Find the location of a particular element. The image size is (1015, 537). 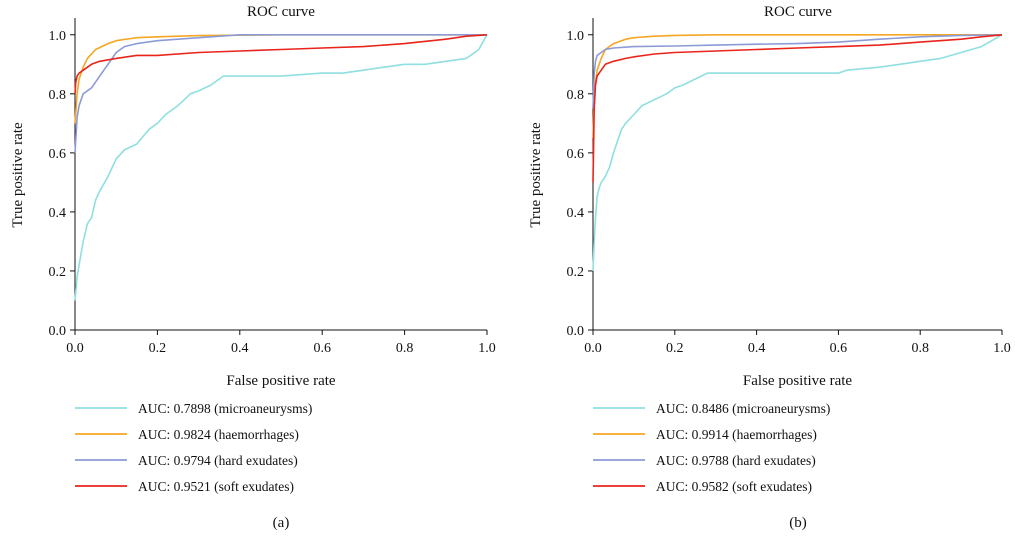

panel-caption: (b) is located at coordinates (798, 523).